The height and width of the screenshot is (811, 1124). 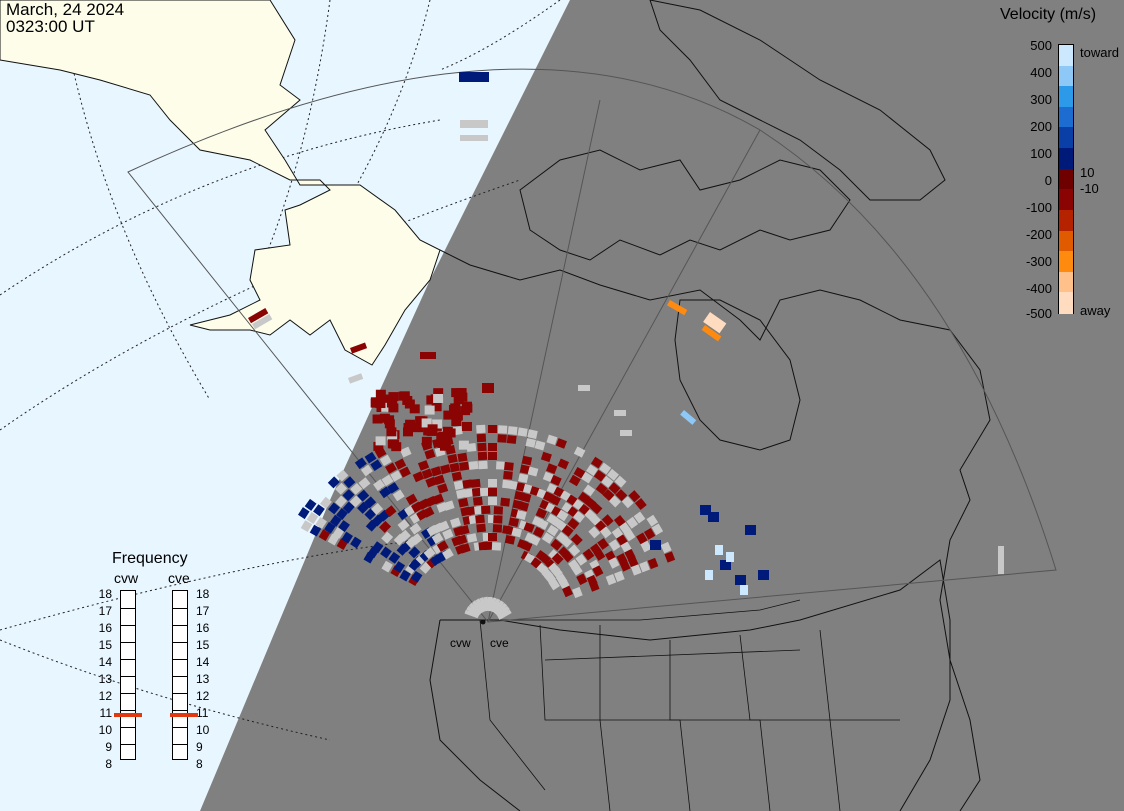 What do you see at coordinates (499, 643) in the screenshot?
I see `site-label-cve: cve` at bounding box center [499, 643].